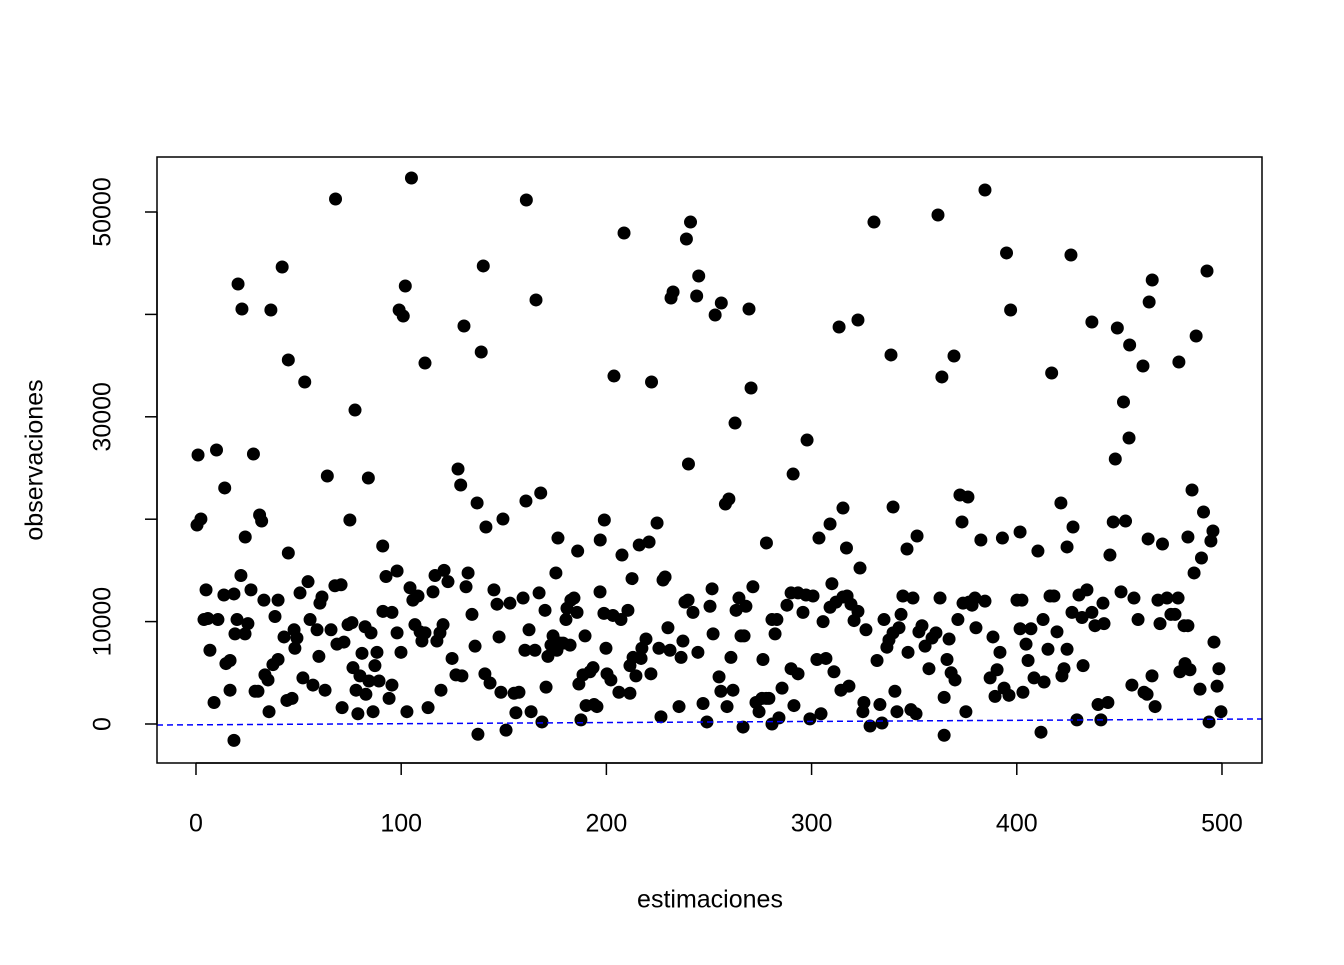 The width and height of the screenshot is (1344, 965). I want to click on x-tick-label: 0, so click(196, 824).